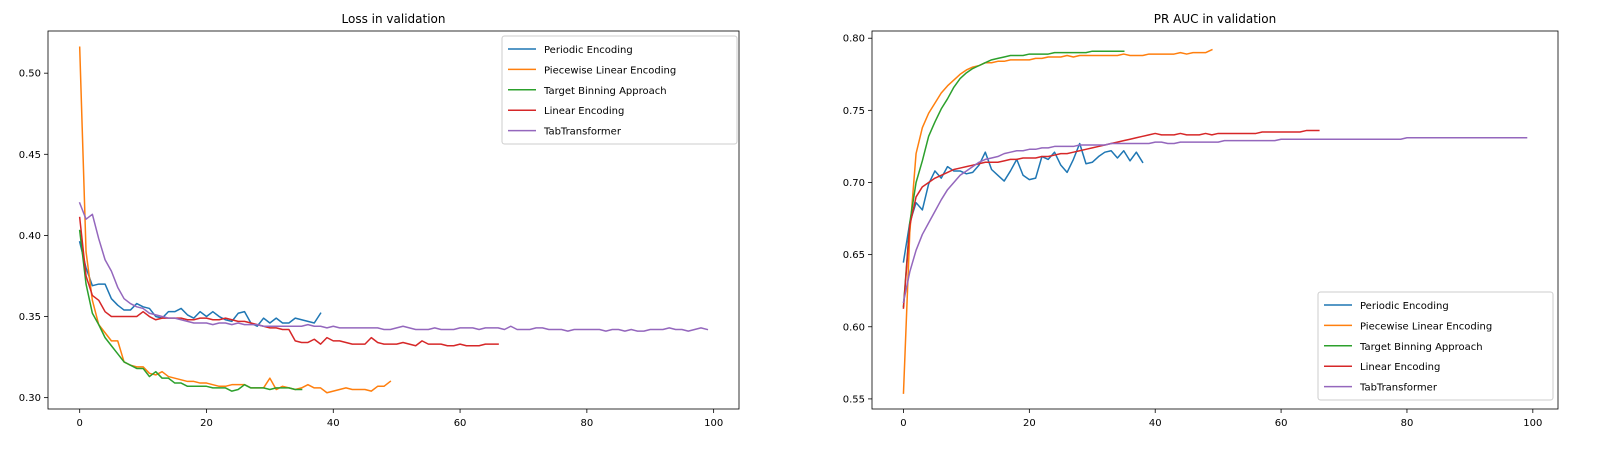 The image size is (1610, 451). I want to click on y-tick-label: 0.60, so click(854, 327).